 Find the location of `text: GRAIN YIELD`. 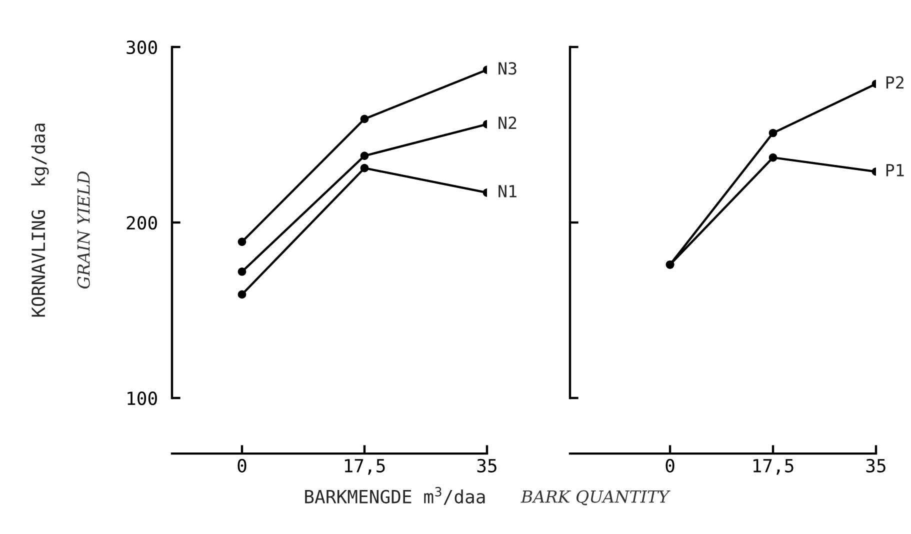

text: GRAIN YIELD is located at coordinates (83, 230).